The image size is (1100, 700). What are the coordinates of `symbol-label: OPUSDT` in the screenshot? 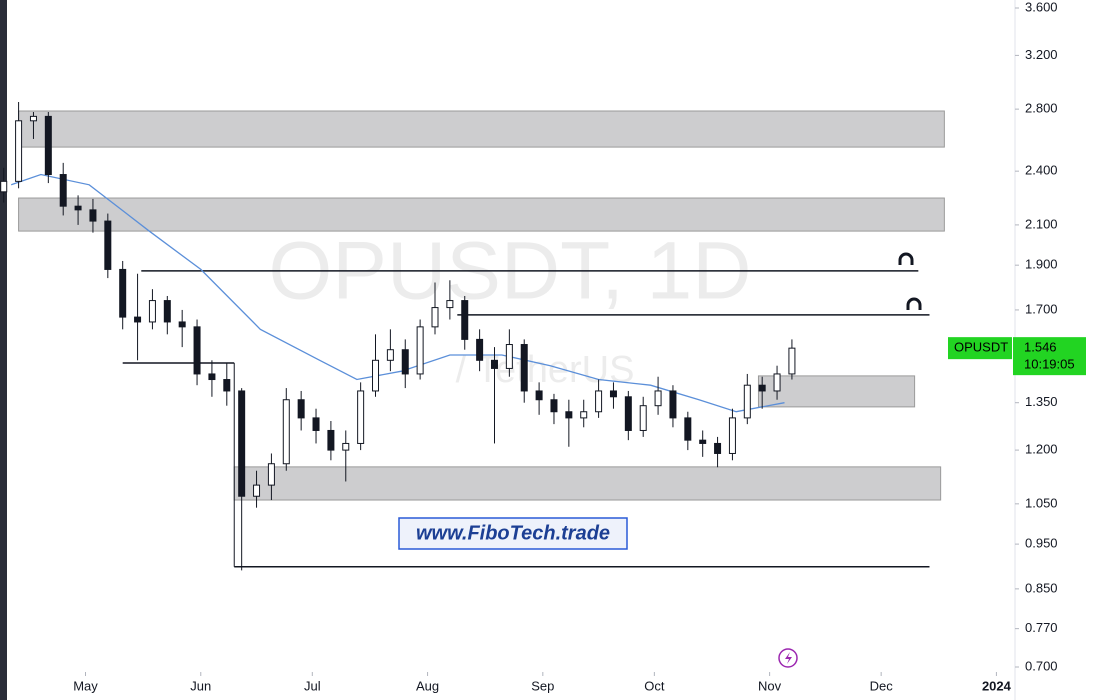 It's located at (981, 347).